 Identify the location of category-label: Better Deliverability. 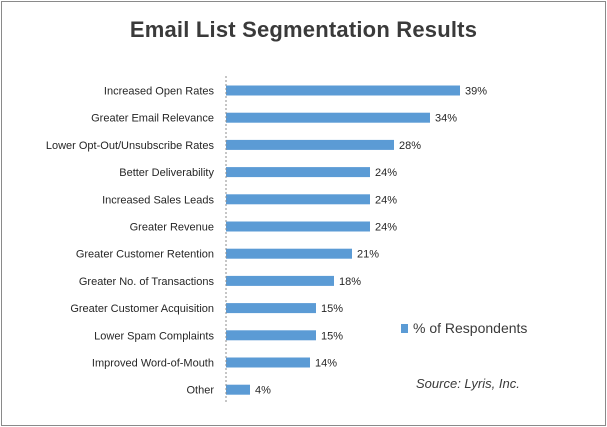
(166, 173).